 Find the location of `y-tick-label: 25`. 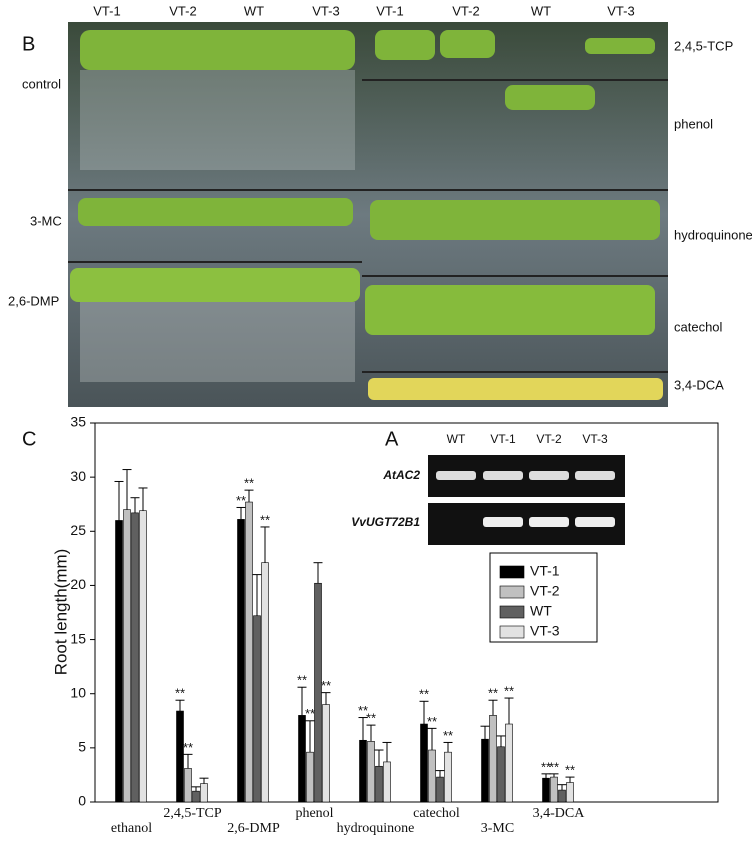

y-tick-label: 25 is located at coordinates (78, 530).